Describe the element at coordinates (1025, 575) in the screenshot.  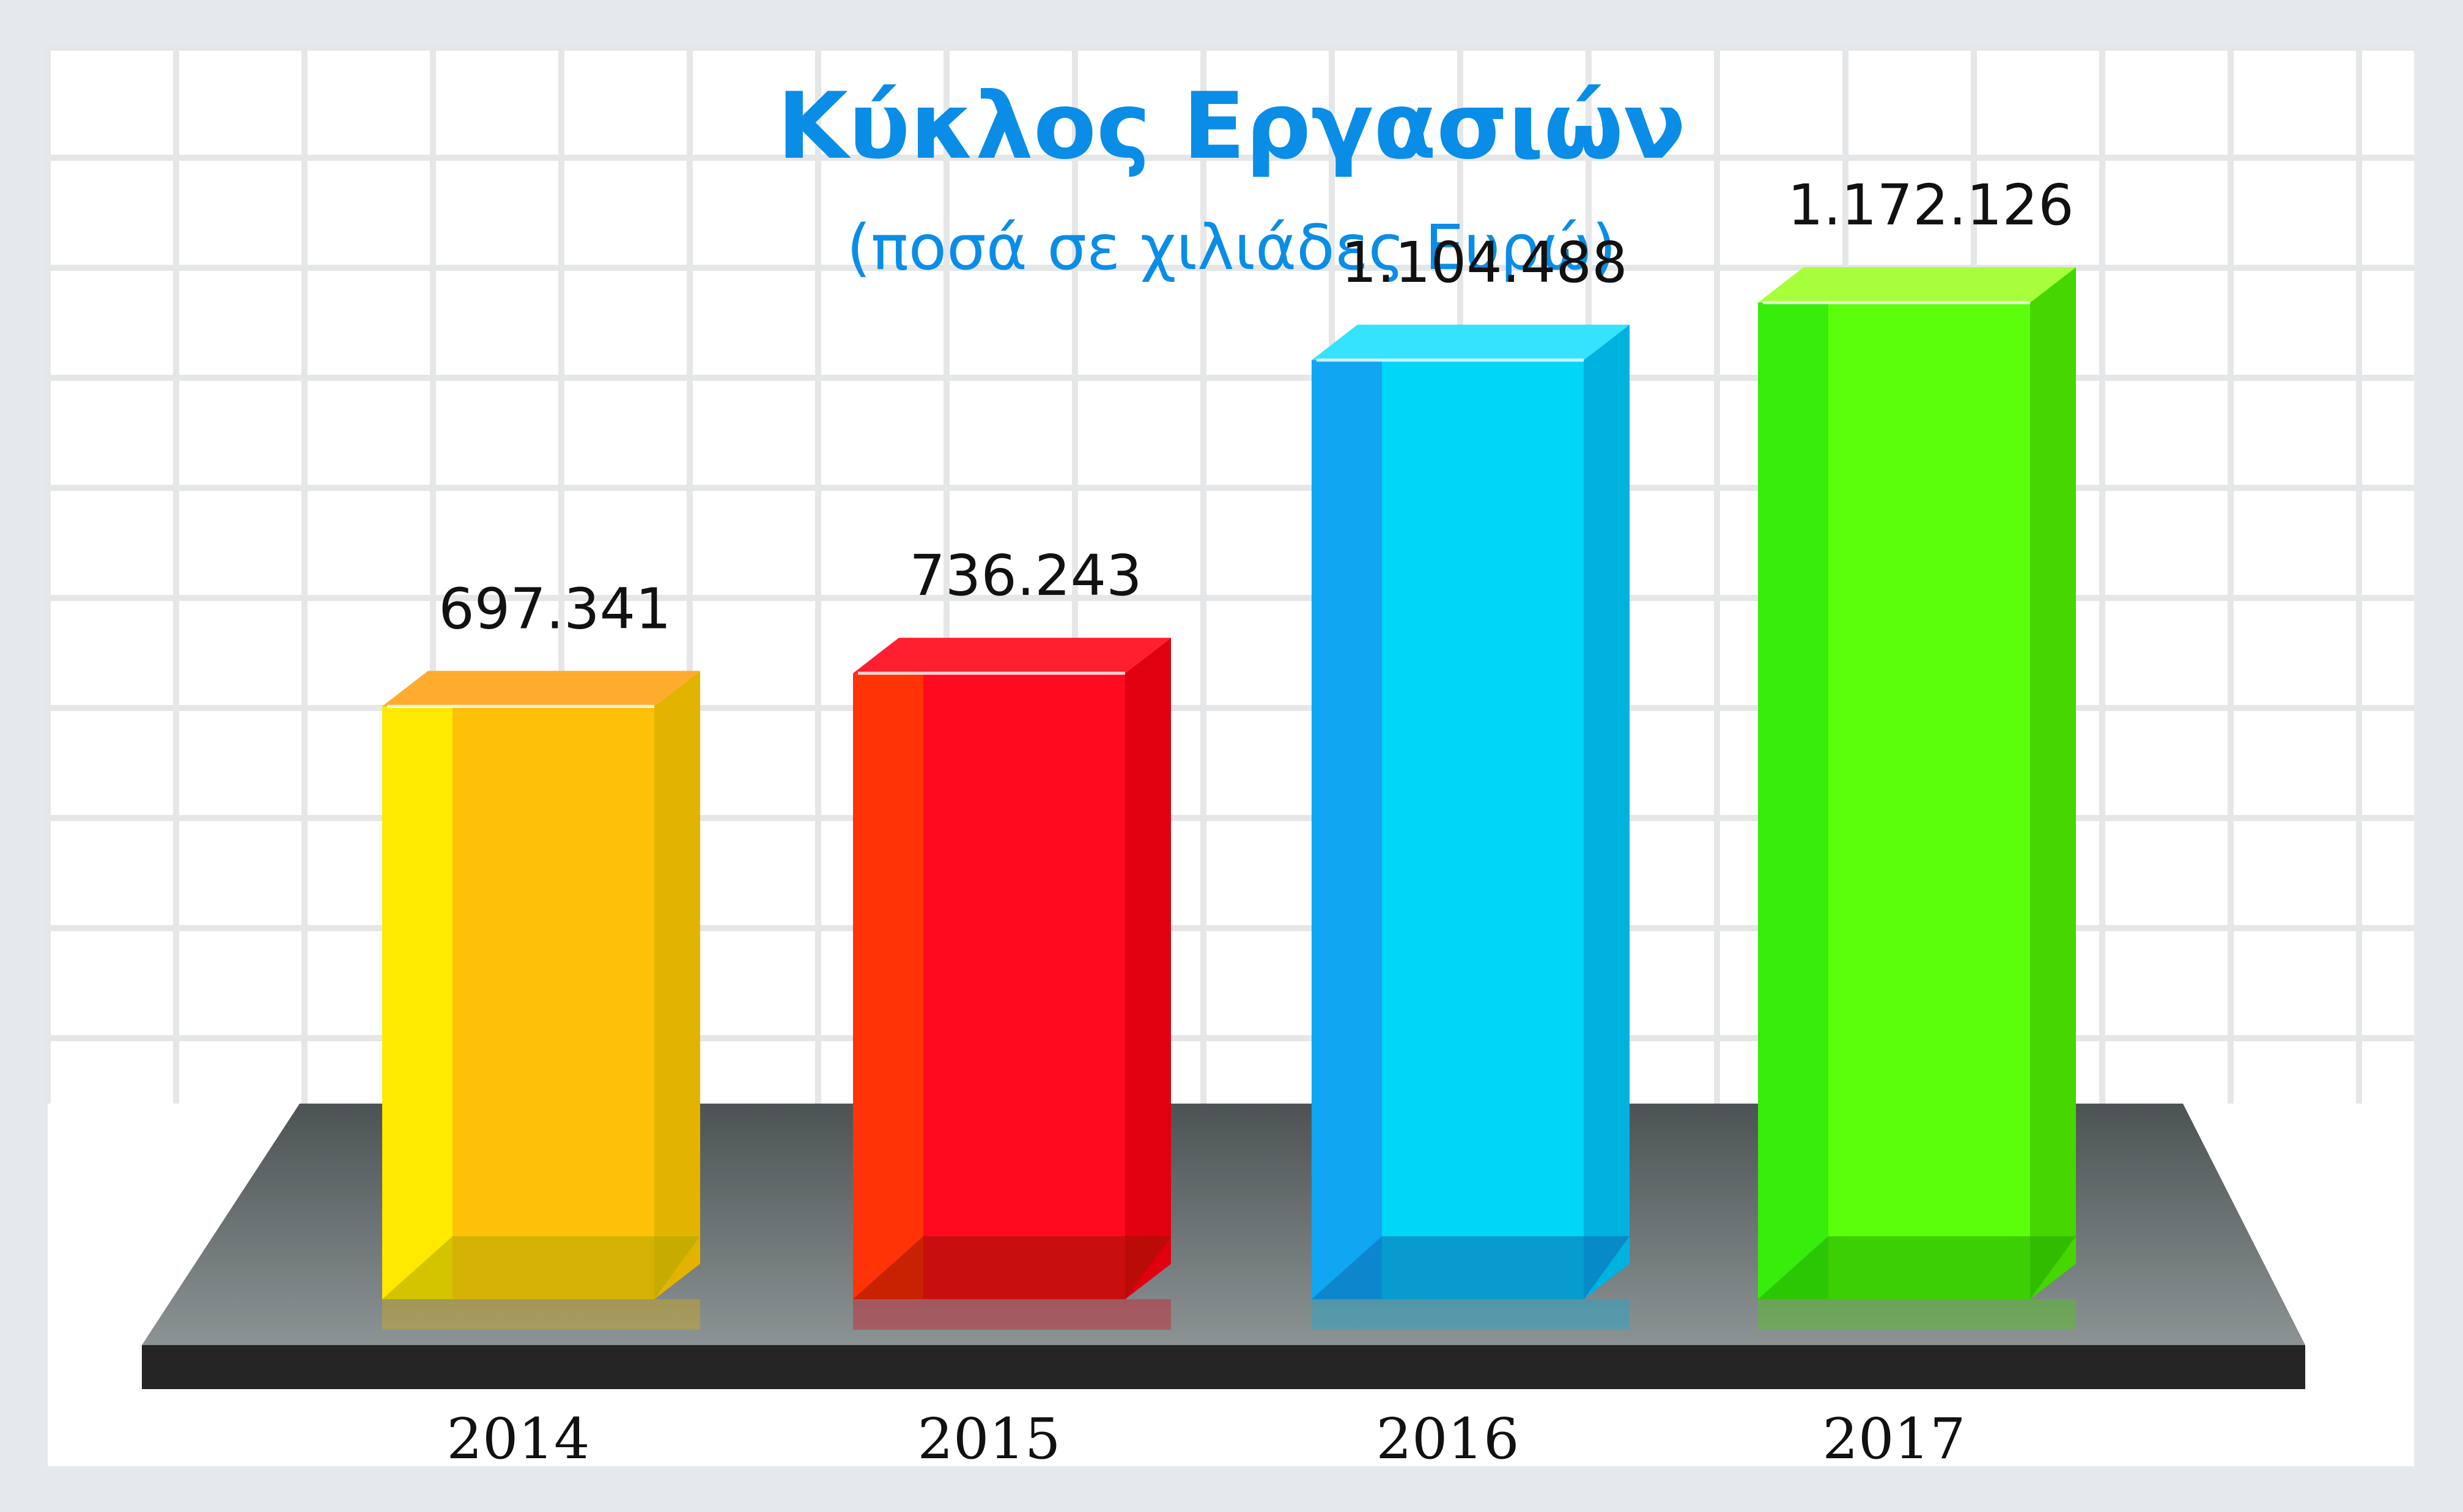
I see `data-label-2015: 736.243` at that location.